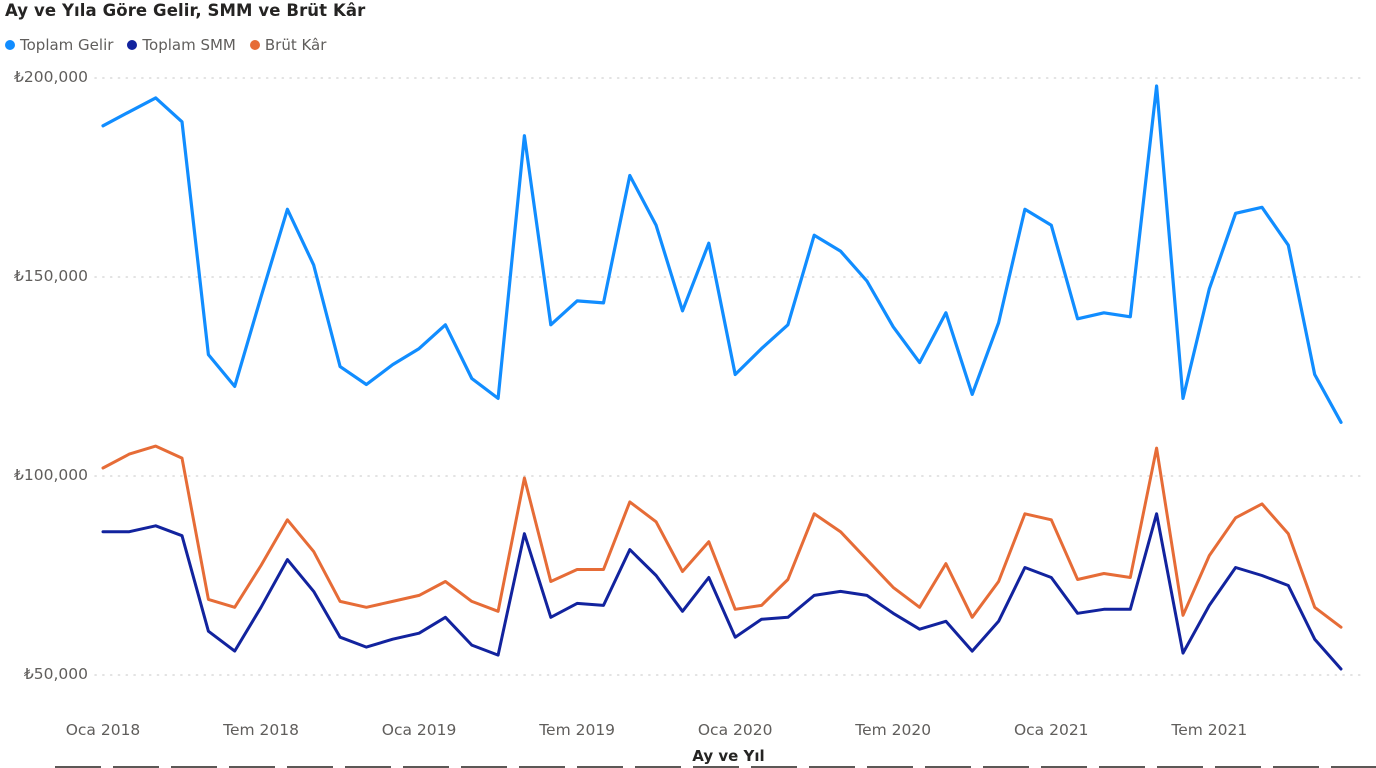 Image resolution: width=1376 pixels, height=768 pixels. What do you see at coordinates (260, 730) in the screenshot?
I see `x-axis-tick-label: Tem 2018` at bounding box center [260, 730].